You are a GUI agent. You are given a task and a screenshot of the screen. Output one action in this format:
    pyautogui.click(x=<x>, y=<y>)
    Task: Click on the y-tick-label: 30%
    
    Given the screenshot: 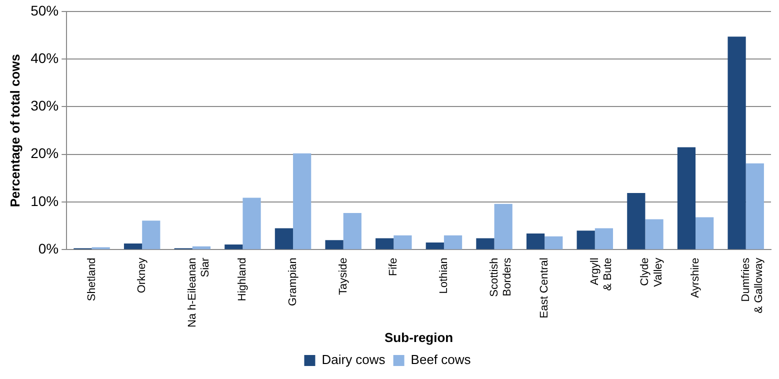 What is the action you would take?
    pyautogui.click(x=44, y=106)
    